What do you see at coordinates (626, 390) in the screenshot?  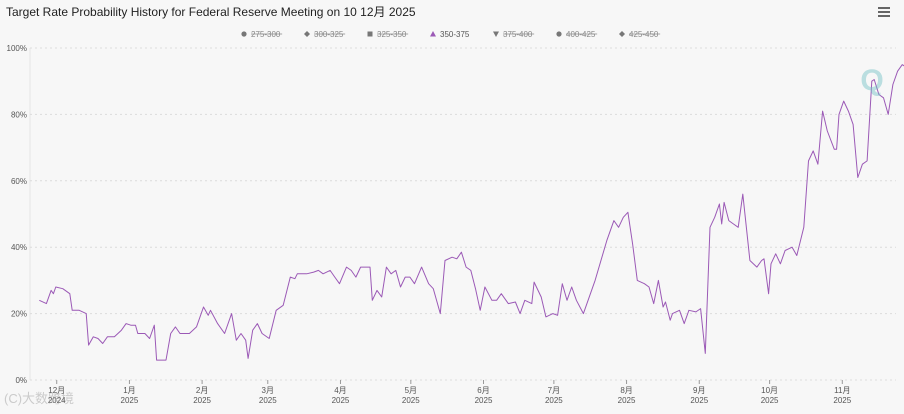 I see `x-tick-label-month: 8月` at bounding box center [626, 390].